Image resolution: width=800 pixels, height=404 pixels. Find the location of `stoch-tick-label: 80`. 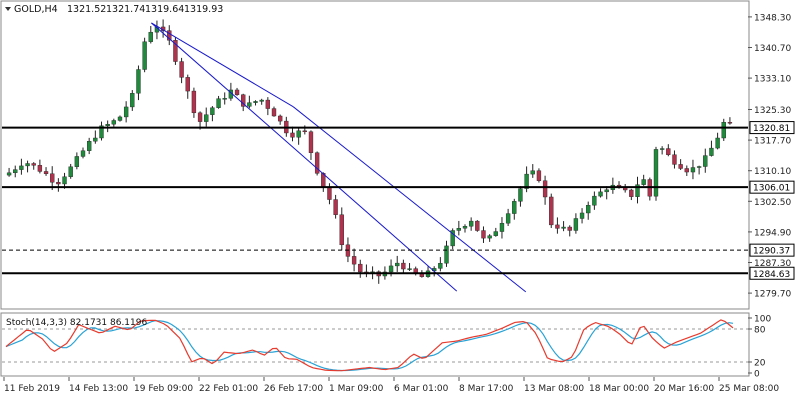

stoch-tick-label: 80 is located at coordinates (760, 331).